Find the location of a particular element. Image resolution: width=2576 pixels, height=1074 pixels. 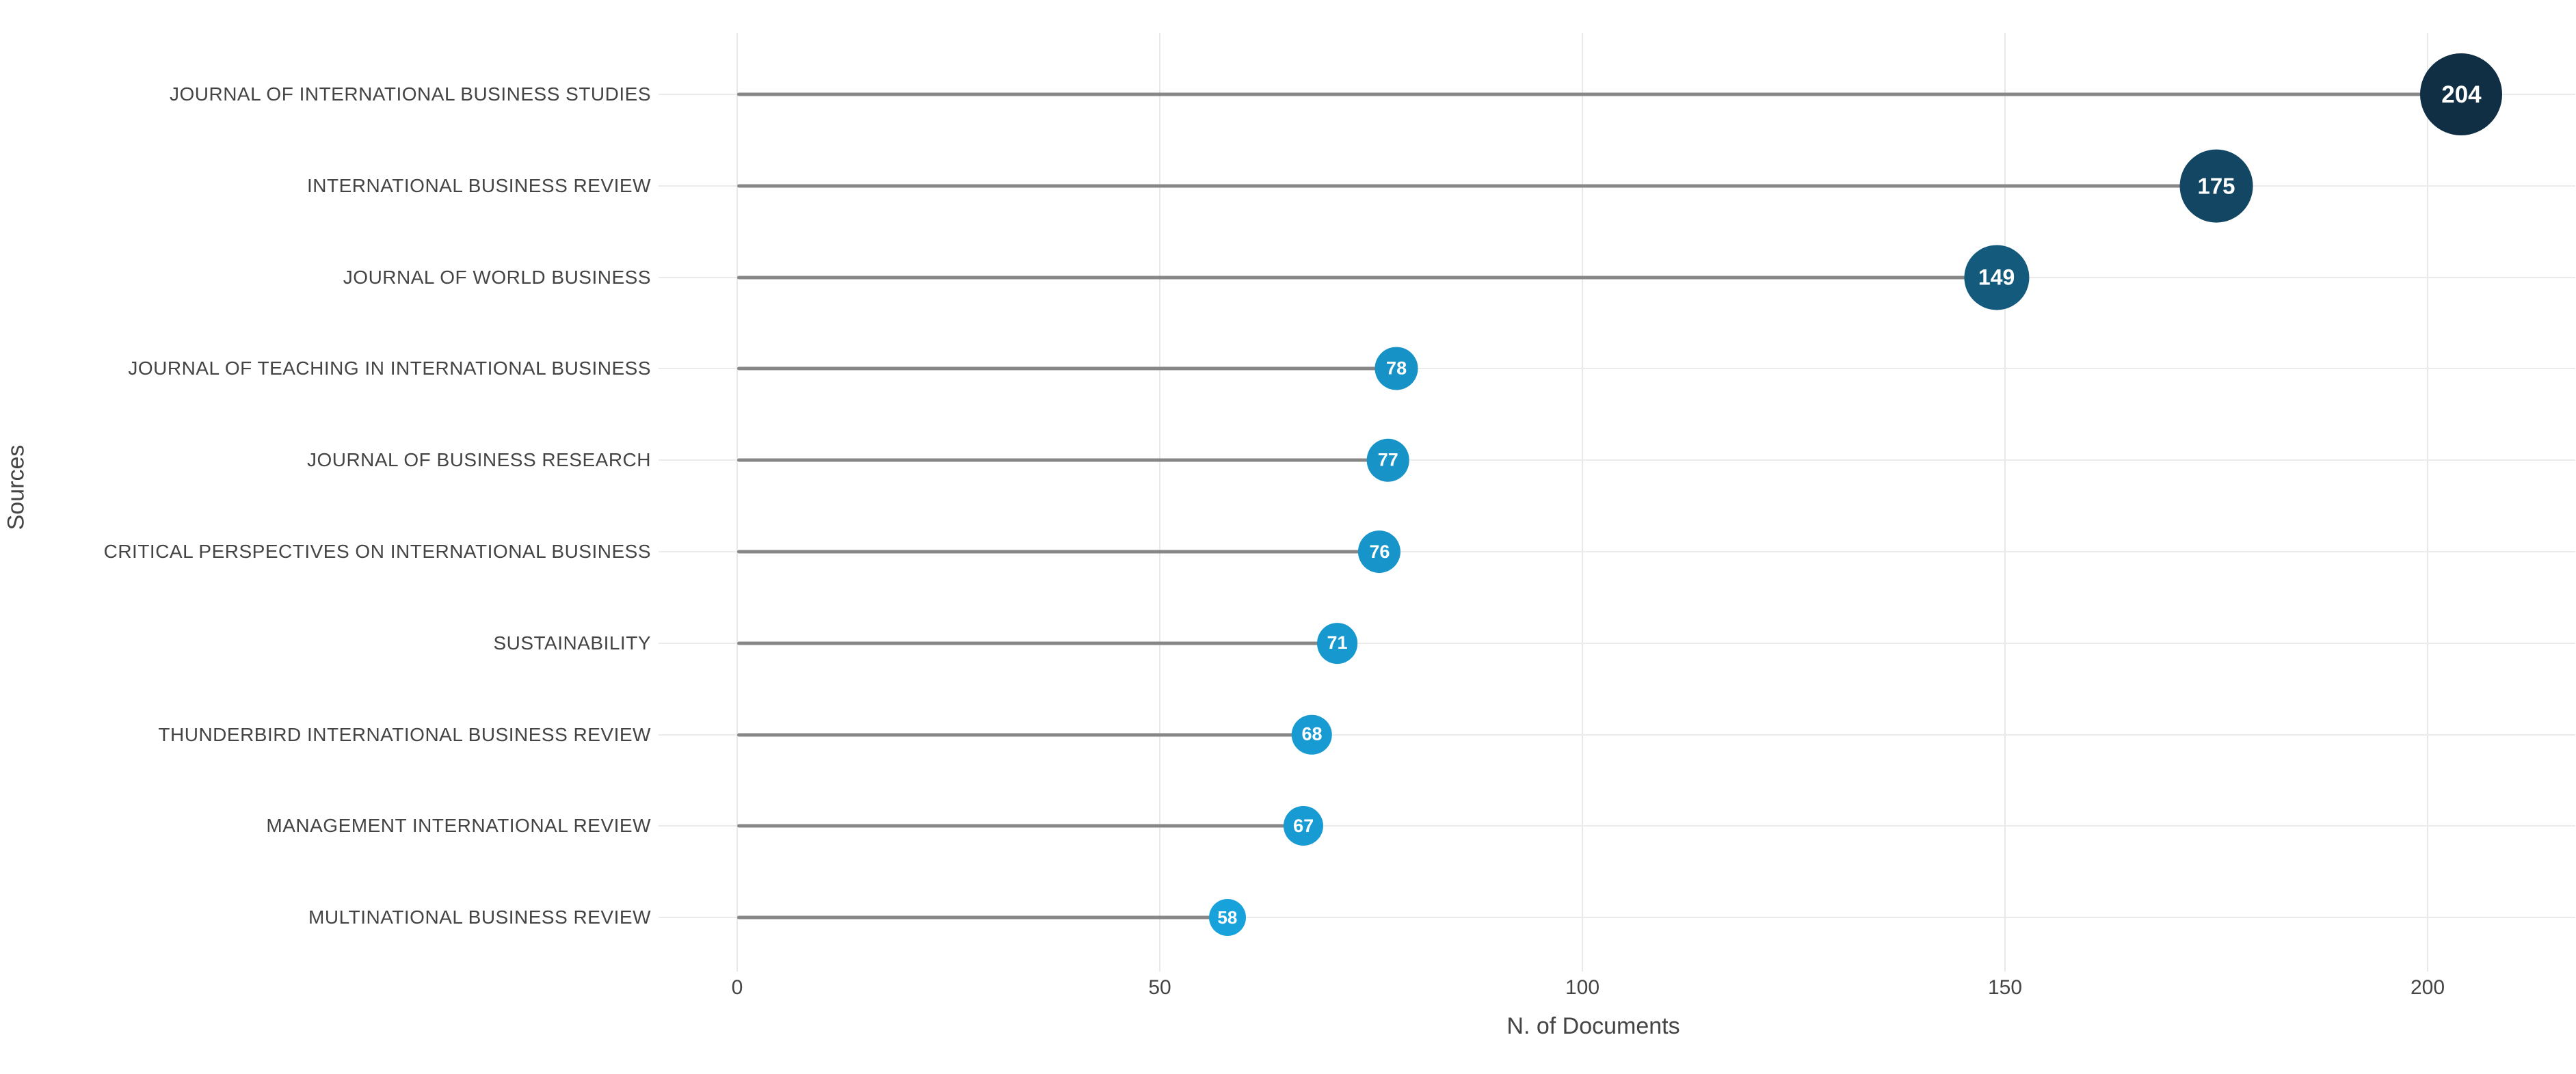

lollipop-marker: 175 is located at coordinates (2216, 186).